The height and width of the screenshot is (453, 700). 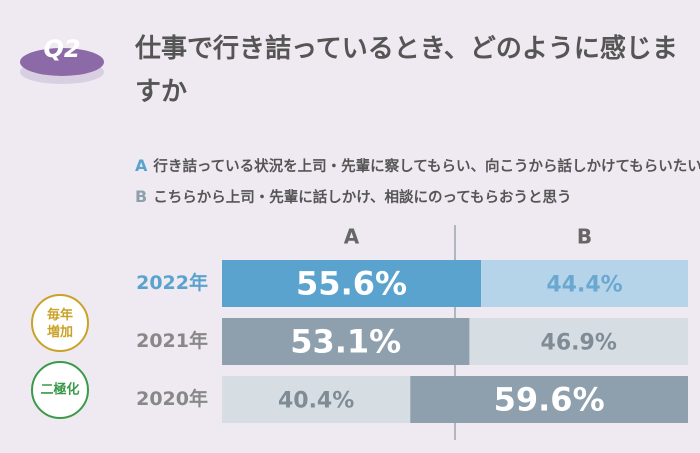 I want to click on annotation-text: 二極化, so click(x=59, y=390).